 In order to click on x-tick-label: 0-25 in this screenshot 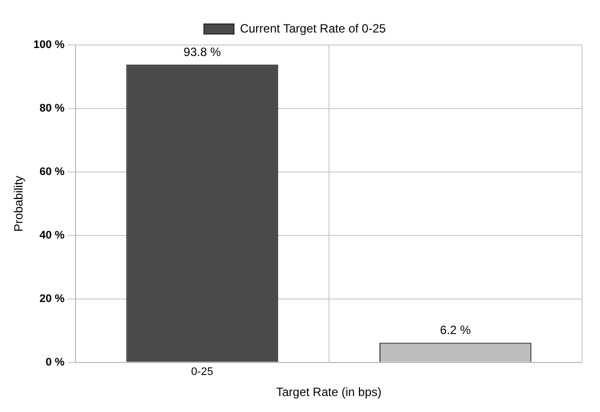, I will do `click(202, 372)`.